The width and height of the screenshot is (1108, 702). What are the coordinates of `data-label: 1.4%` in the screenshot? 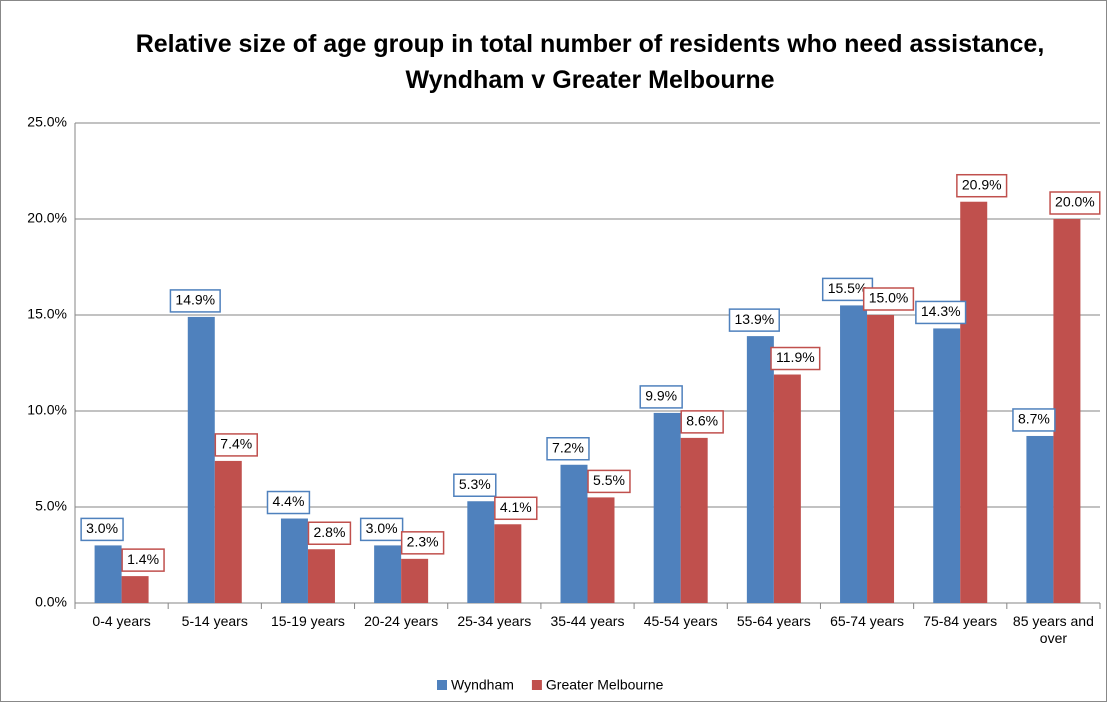 It's located at (143, 559).